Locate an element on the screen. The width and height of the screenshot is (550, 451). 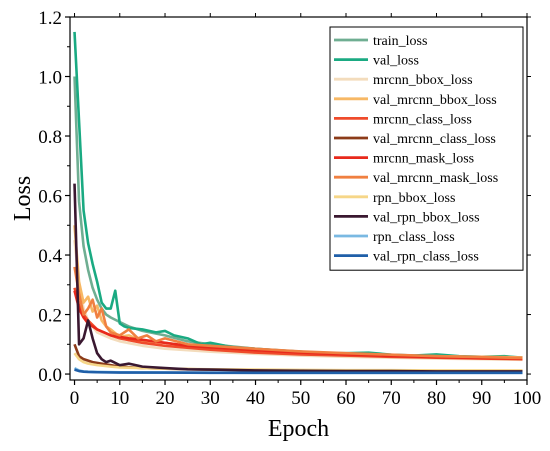
legend-label-val-rpn-class-loss: val_rpn_class_loss is located at coordinates (426, 257).